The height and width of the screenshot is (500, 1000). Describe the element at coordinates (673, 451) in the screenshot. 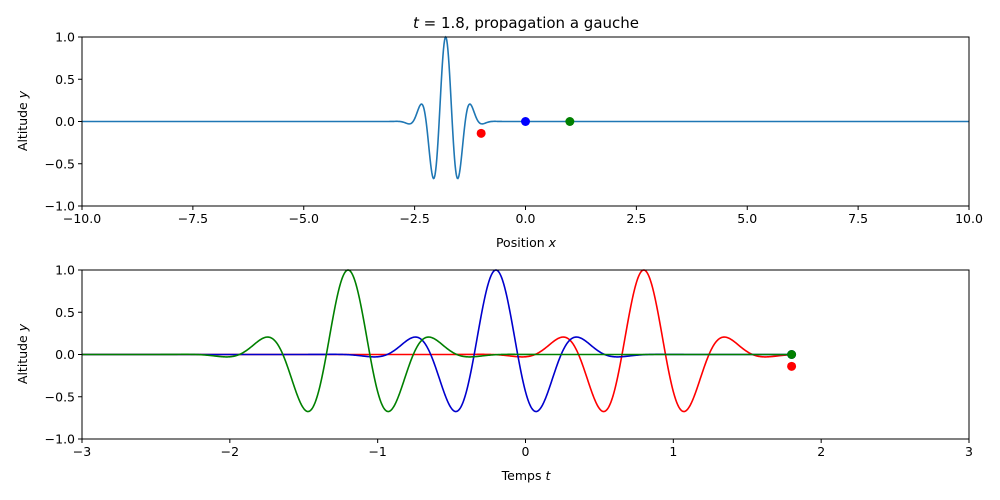

I see `x-tick-label: 1` at that location.